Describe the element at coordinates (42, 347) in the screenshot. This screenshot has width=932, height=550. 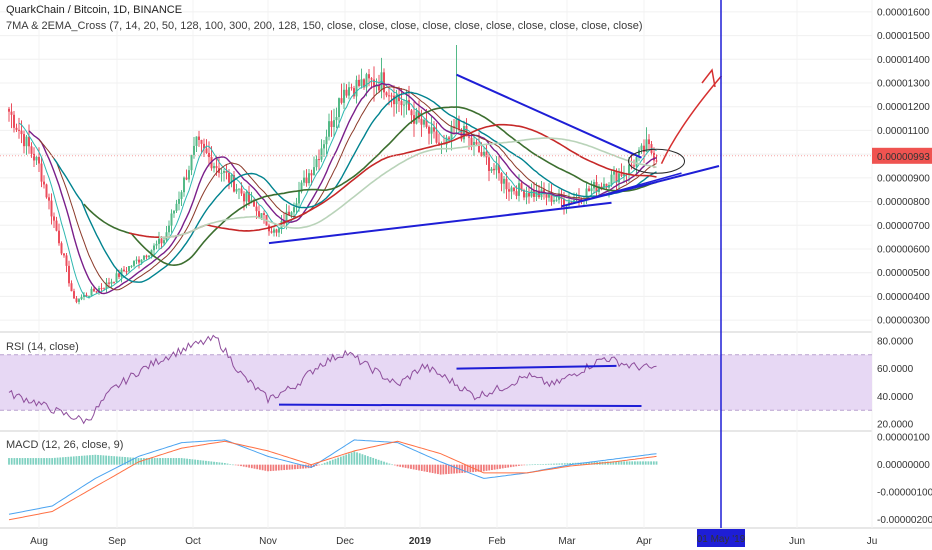
I see `rsi-legend: RSI (14, close)` at that location.